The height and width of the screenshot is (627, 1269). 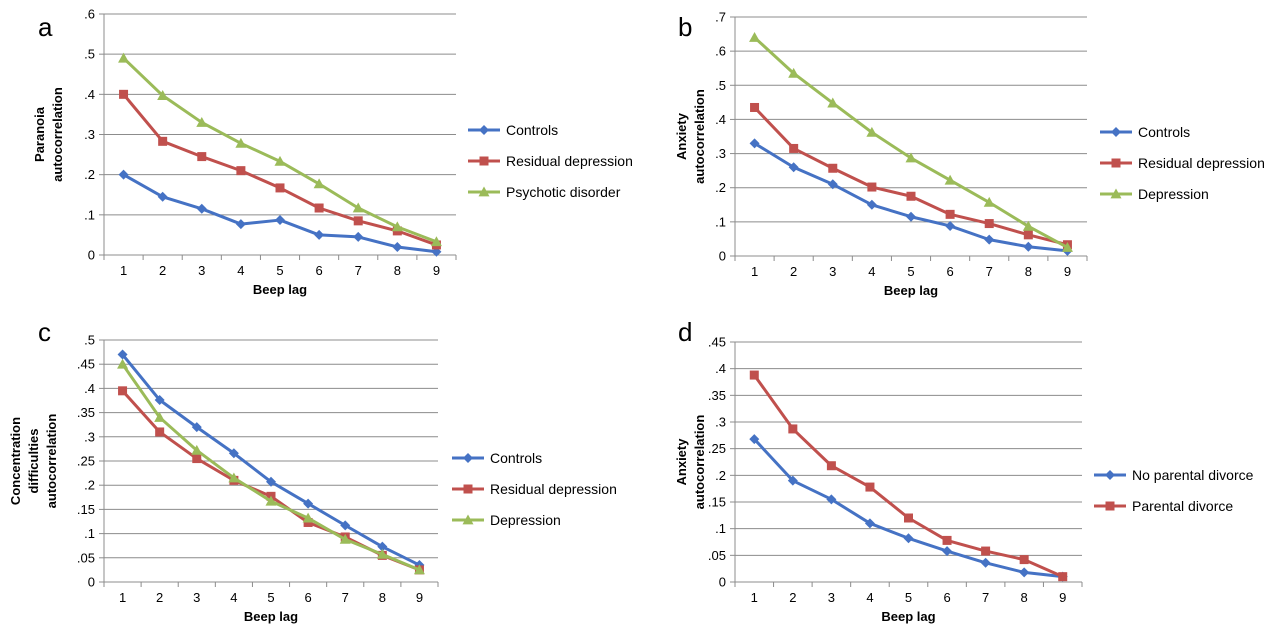 What do you see at coordinates (681, 462) in the screenshot?
I see `y-axis-title-line: Anxiety` at bounding box center [681, 462].